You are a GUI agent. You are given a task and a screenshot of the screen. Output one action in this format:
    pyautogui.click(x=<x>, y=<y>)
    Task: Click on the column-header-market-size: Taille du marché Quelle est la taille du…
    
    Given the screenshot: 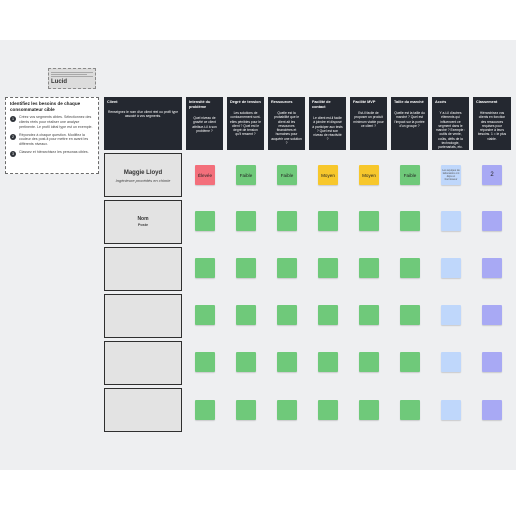 What is the action you would take?
    pyautogui.click(x=409, y=123)
    